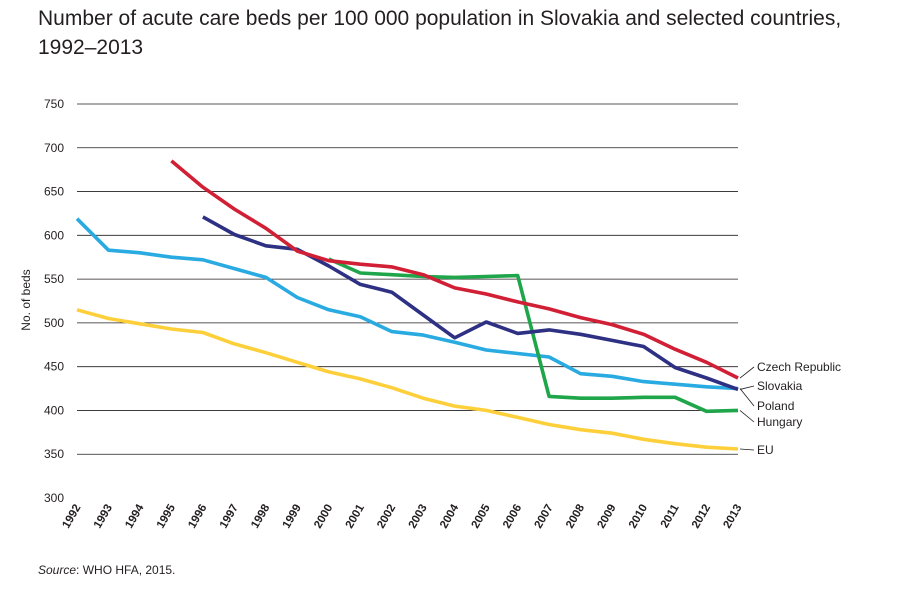  I want to click on series-line-hungary, so click(533, 335).